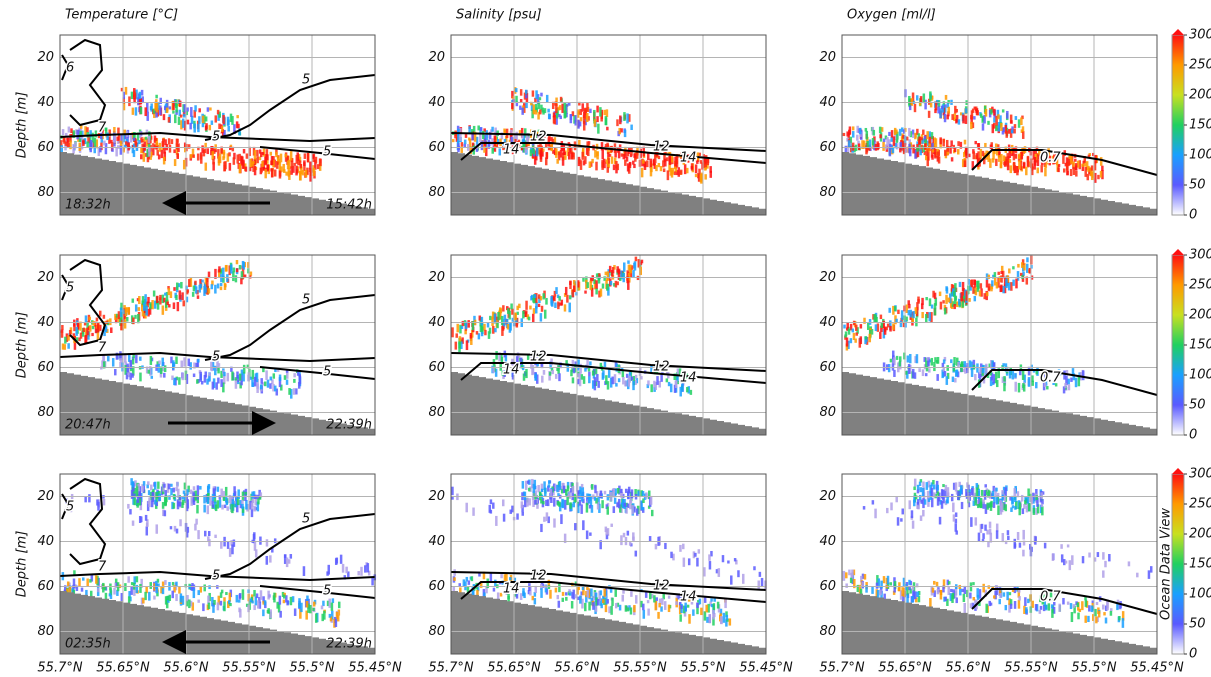  What do you see at coordinates (436, 367) in the screenshot?
I see `y-tick-label: 60` at bounding box center [436, 367].